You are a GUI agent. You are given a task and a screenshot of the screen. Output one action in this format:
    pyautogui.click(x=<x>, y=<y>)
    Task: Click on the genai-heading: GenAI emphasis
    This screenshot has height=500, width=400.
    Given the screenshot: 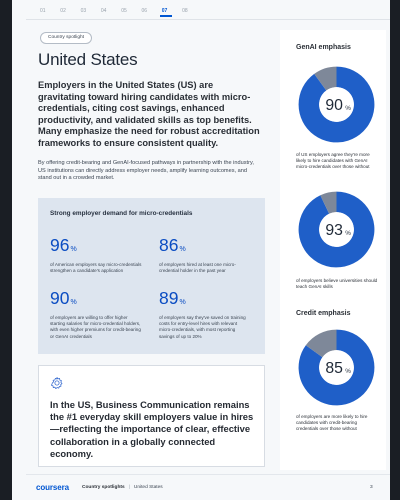 What is the action you would take?
    pyautogui.click(x=323, y=47)
    